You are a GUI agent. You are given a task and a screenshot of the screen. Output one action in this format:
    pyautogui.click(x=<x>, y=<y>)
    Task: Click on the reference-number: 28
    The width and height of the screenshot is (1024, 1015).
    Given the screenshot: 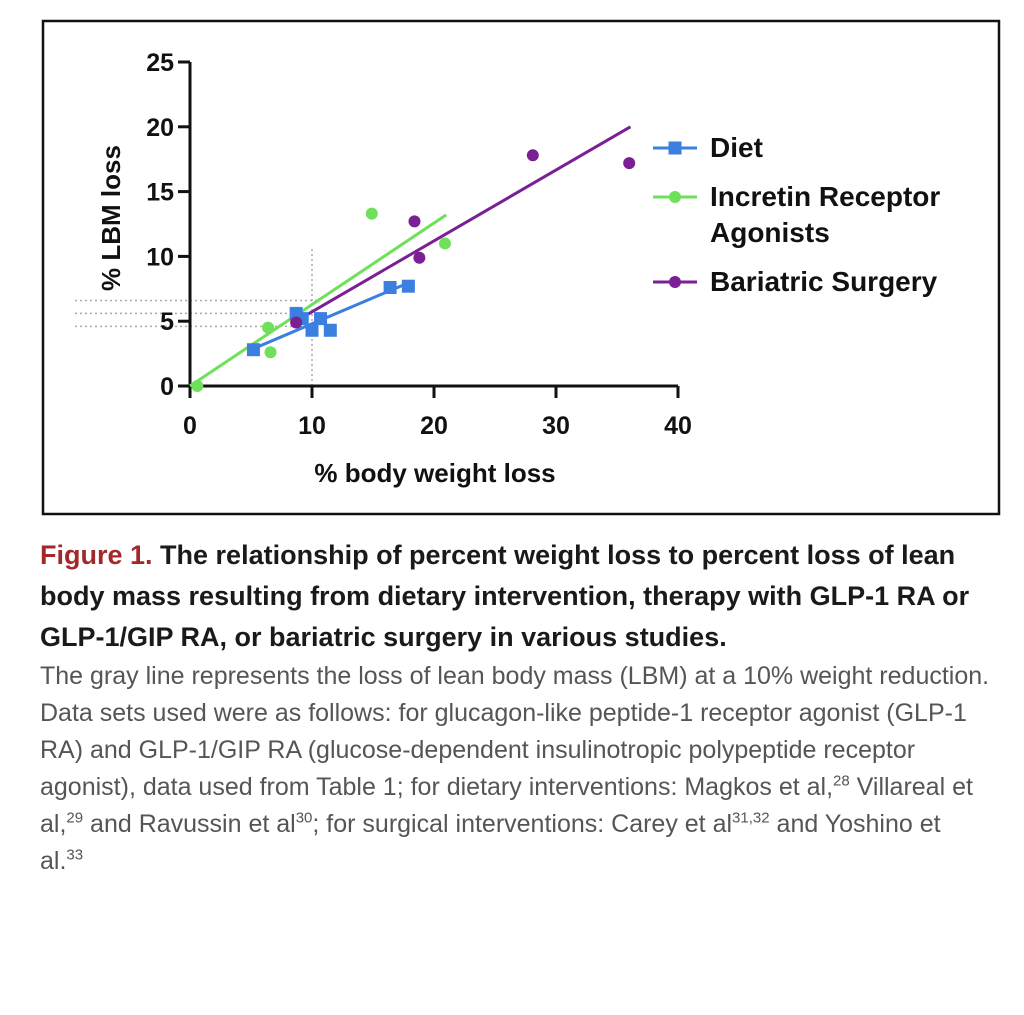 What is the action you would take?
    pyautogui.click(x=841, y=781)
    